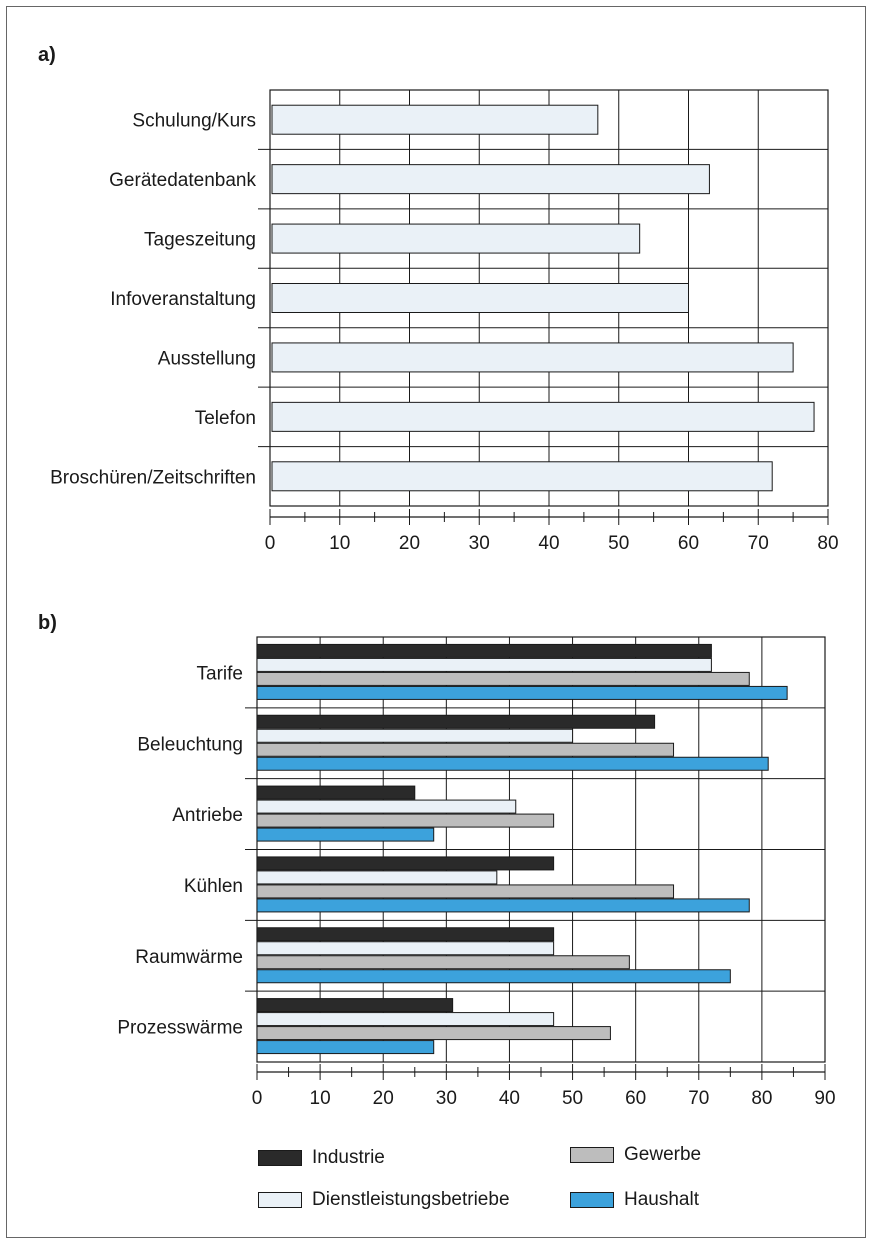 The width and height of the screenshot is (875, 1246). I want to click on bar-industrie-raumwärme, so click(405, 934).